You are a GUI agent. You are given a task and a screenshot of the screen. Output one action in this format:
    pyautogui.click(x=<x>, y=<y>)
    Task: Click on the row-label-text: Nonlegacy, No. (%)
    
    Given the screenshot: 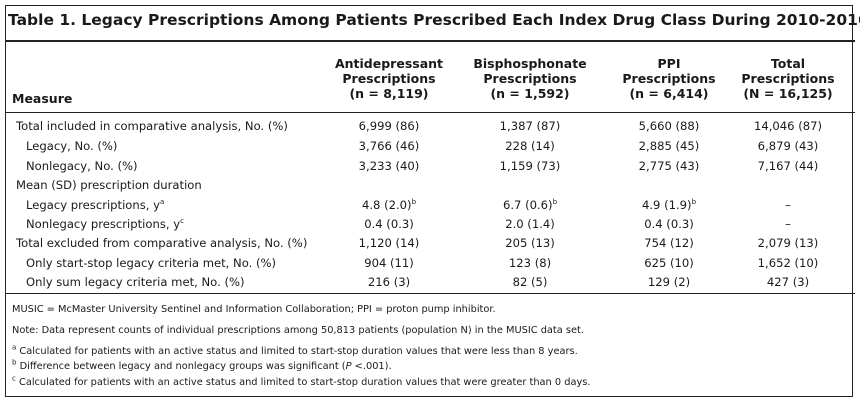 What is the action you would take?
    pyautogui.click(x=82, y=166)
    